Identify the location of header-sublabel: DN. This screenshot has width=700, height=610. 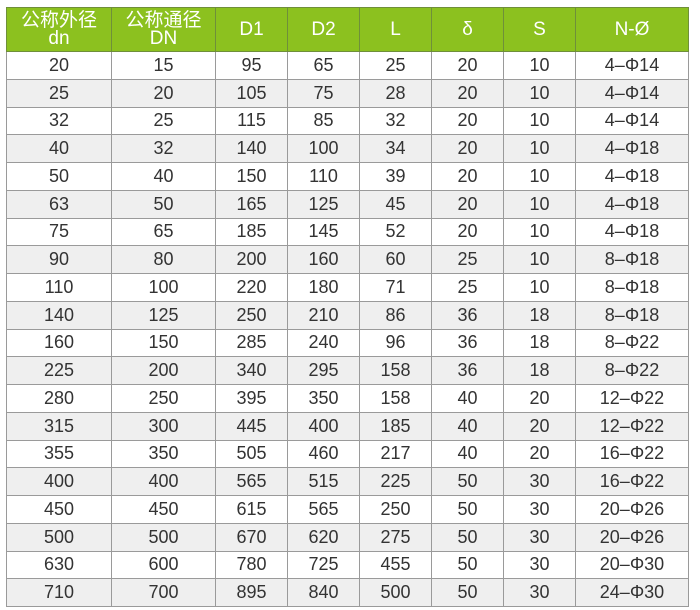
(163, 38).